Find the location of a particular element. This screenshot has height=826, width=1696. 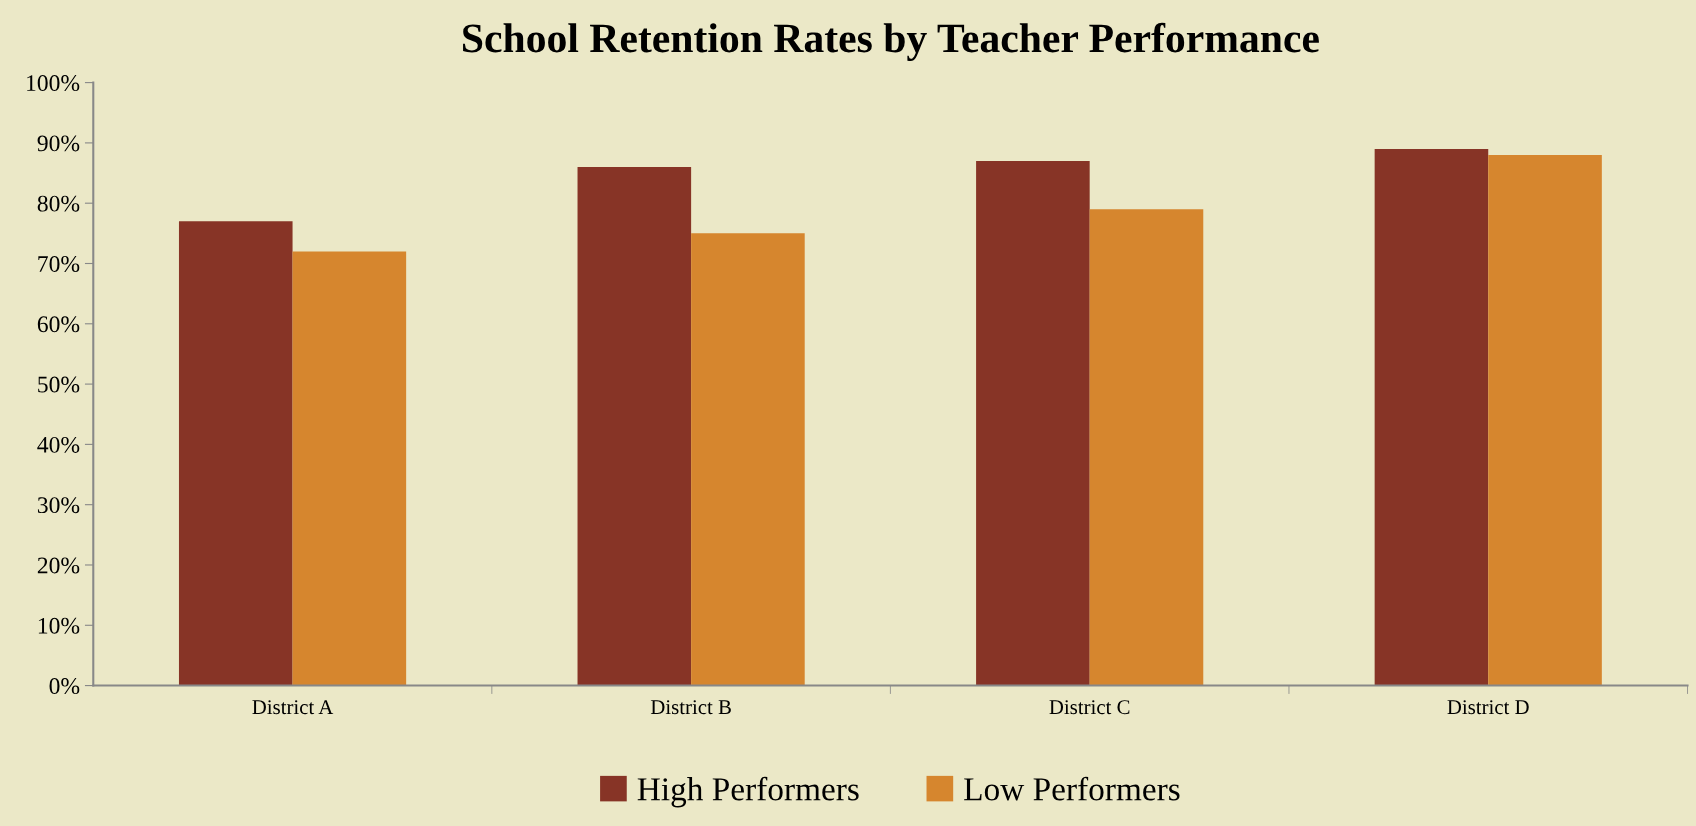

chart-title: School Retention Rates by Teacher Performance is located at coordinates (891, 42).